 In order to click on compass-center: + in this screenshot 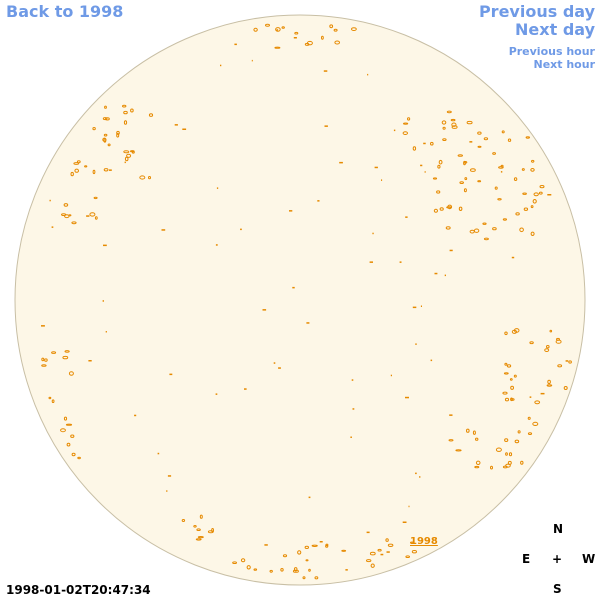, I will do `click(557, 559)`.